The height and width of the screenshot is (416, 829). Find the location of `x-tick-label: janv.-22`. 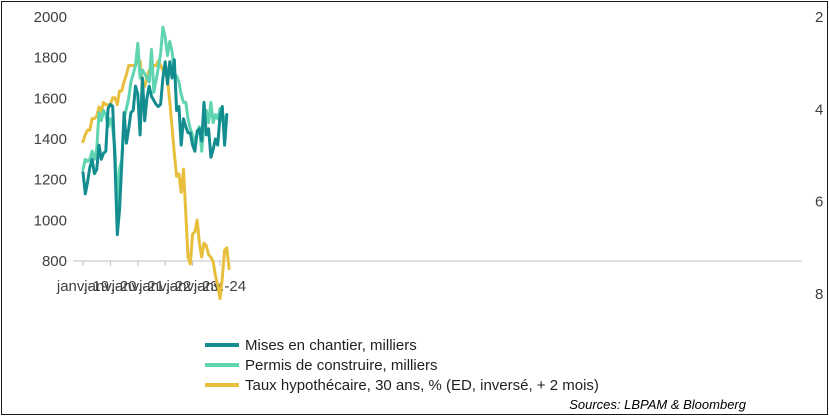

x-tick-label: janv.-22 is located at coordinates (164, 286).